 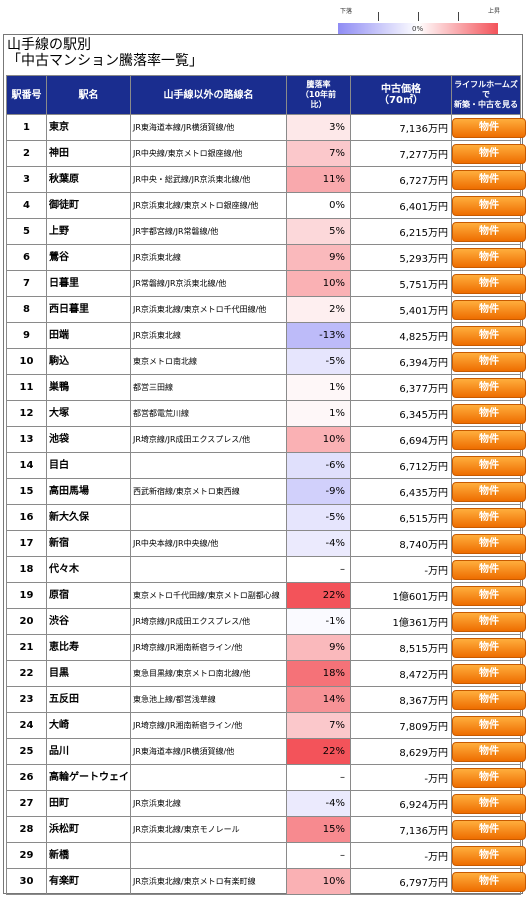 What do you see at coordinates (88, 855) in the screenshot?
I see `station-name: 新橋` at bounding box center [88, 855].